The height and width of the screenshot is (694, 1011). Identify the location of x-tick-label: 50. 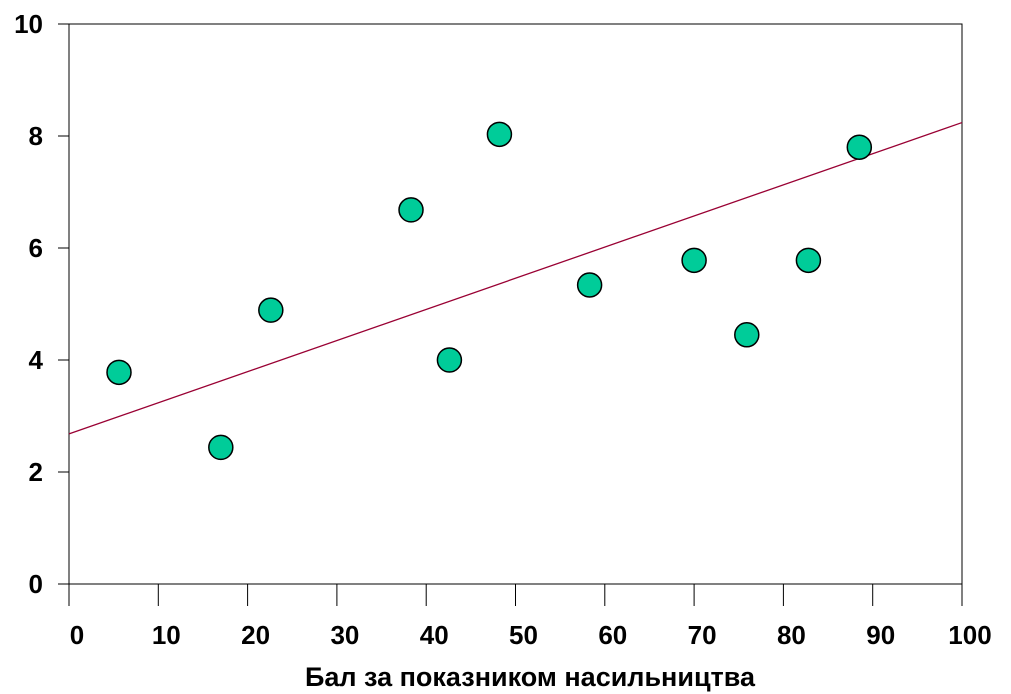
(523, 635).